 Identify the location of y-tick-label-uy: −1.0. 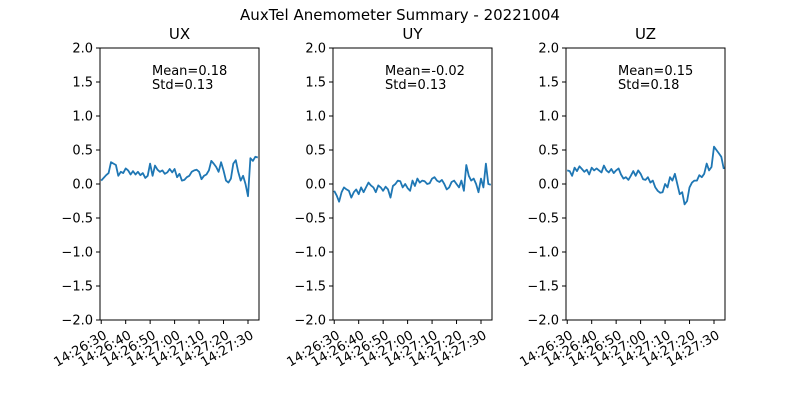
(310, 253).